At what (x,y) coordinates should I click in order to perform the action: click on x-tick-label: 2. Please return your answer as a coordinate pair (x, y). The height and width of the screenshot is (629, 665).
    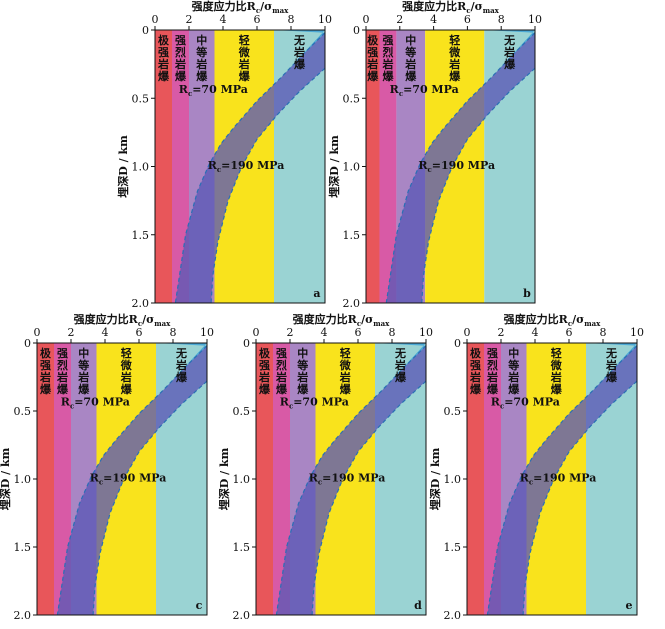
    Looking at the image, I should click on (290, 332).